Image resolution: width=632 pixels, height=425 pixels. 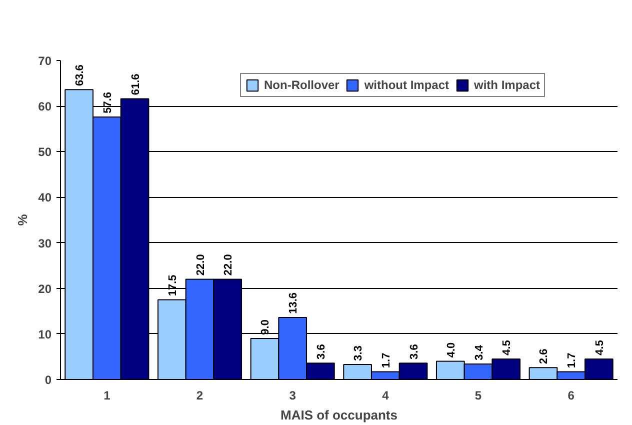 I want to click on legend-label: with Impact, so click(x=507, y=85).